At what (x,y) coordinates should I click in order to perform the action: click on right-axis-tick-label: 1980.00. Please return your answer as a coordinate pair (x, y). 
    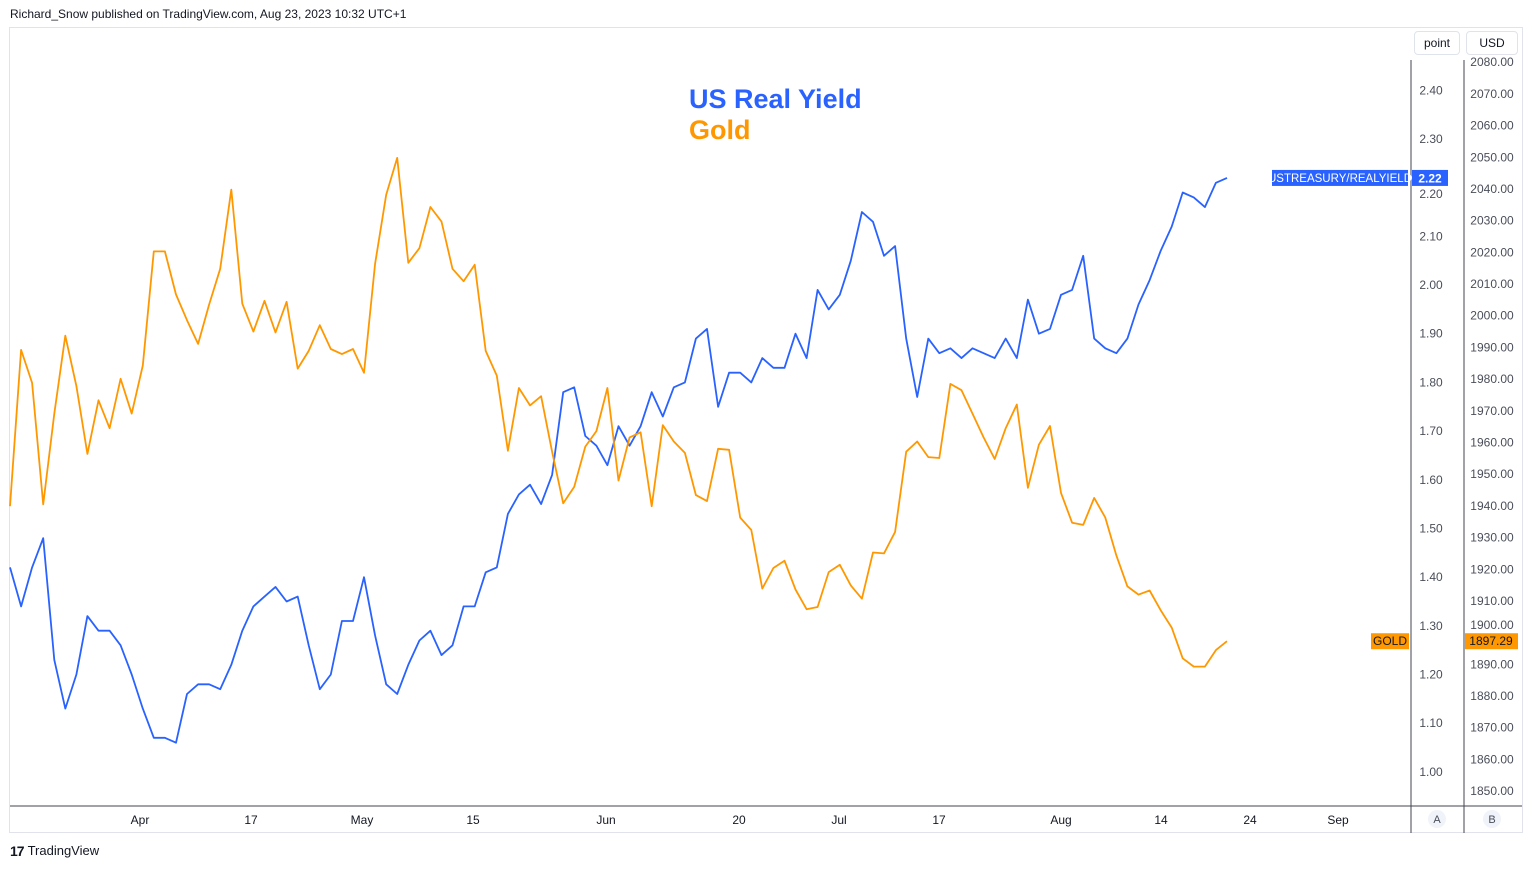
    Looking at the image, I should click on (1492, 379).